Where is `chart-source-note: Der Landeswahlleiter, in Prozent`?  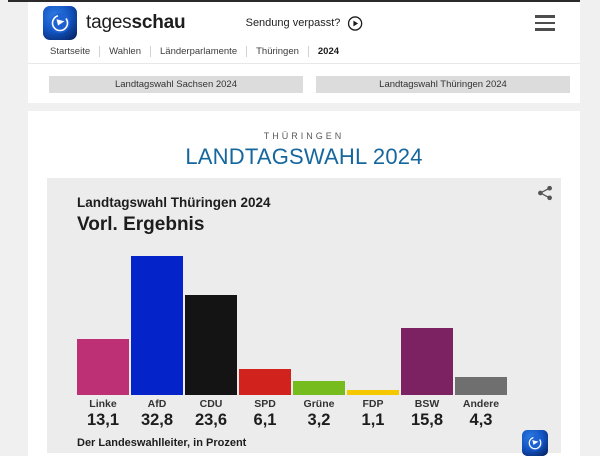 chart-source-note: Der Landeswahlleiter, in Prozent is located at coordinates (162, 443).